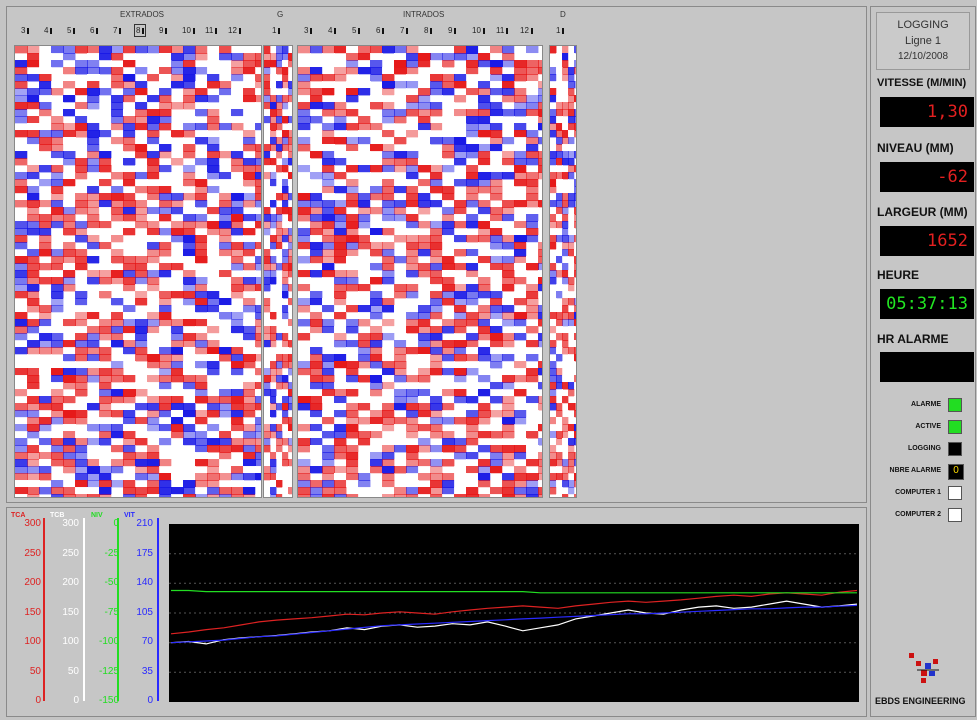 This screenshot has height=720, width=977. Describe the element at coordinates (913, 339) in the screenshot. I see `hr-alarme-label: HR ALARME` at that location.